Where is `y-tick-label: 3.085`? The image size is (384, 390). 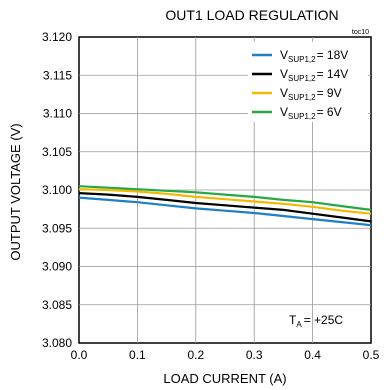
y-tick-label: 3.085 is located at coordinates (57, 305).